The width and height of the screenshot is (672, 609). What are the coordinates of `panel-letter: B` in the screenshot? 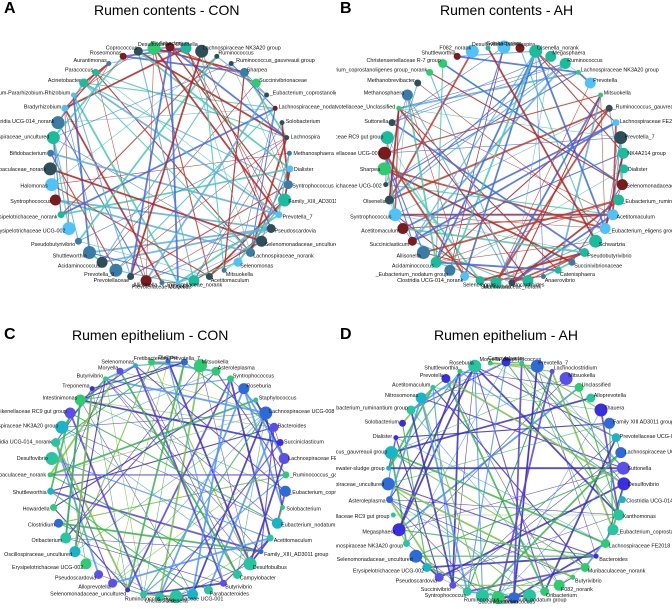 It's located at (346, 8).